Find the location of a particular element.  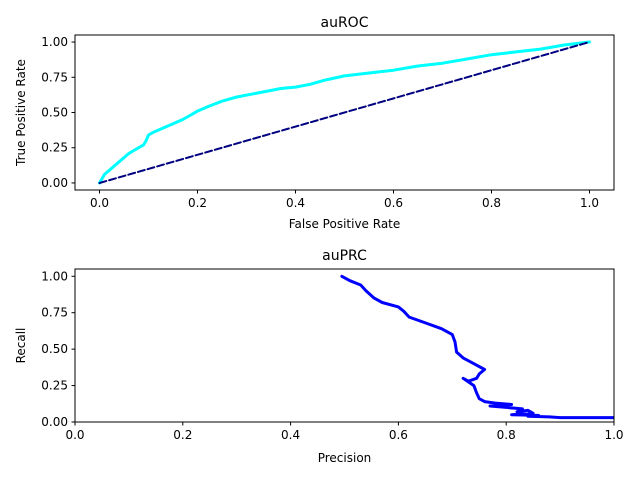

auroc-title: auROC is located at coordinates (345, 23).